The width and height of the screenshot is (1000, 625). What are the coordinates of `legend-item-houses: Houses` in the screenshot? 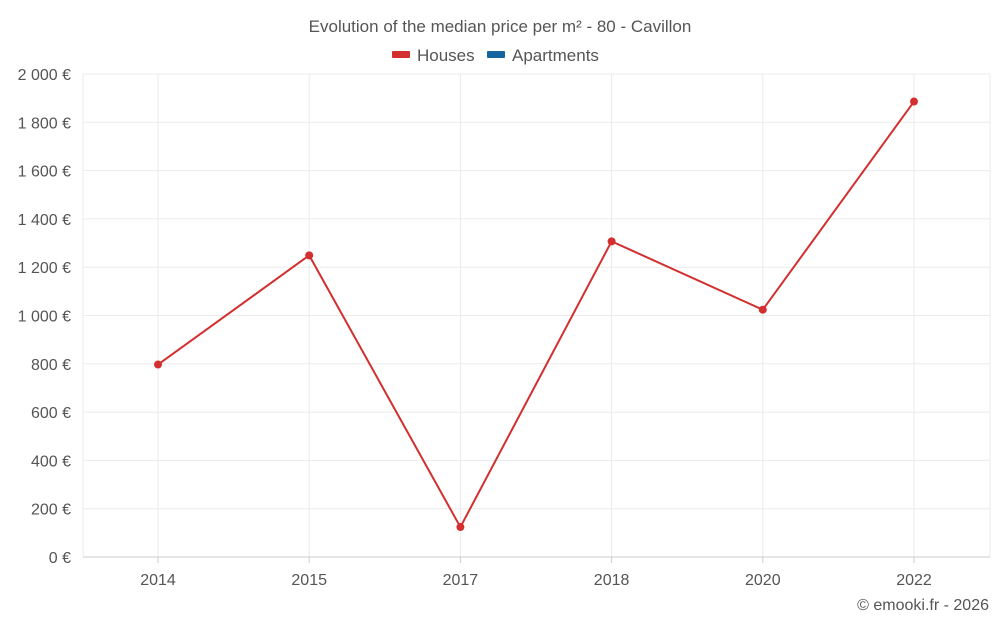 It's located at (433, 55).